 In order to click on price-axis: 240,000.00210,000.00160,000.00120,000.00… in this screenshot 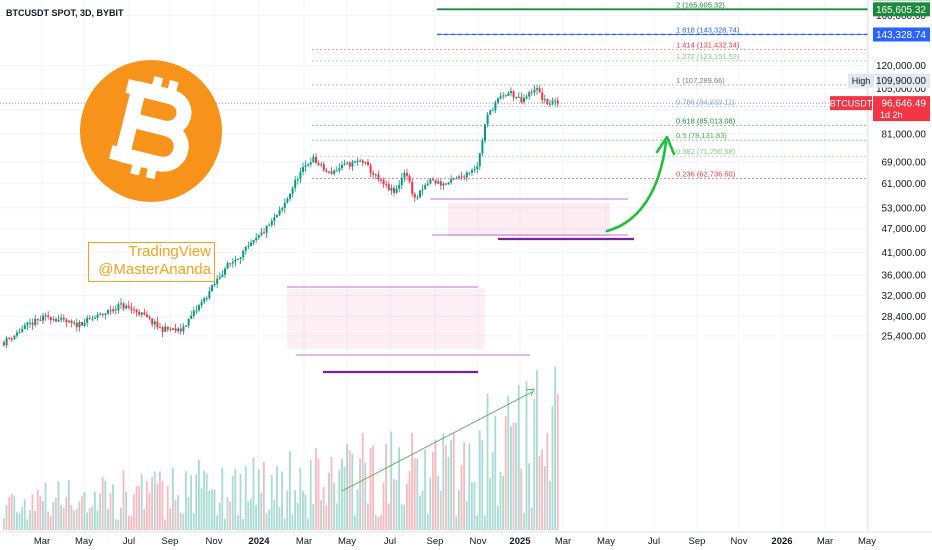, I will do `click(881, 275)`.